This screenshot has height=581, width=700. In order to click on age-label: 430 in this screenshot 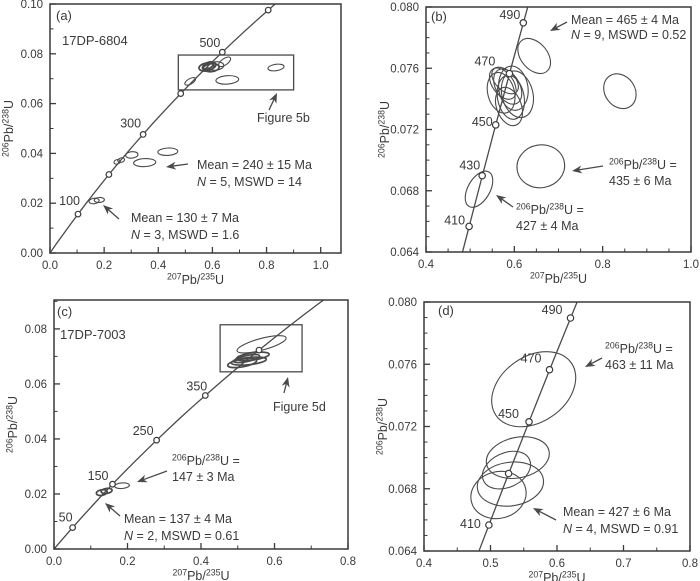, I will do `click(469, 166)`.